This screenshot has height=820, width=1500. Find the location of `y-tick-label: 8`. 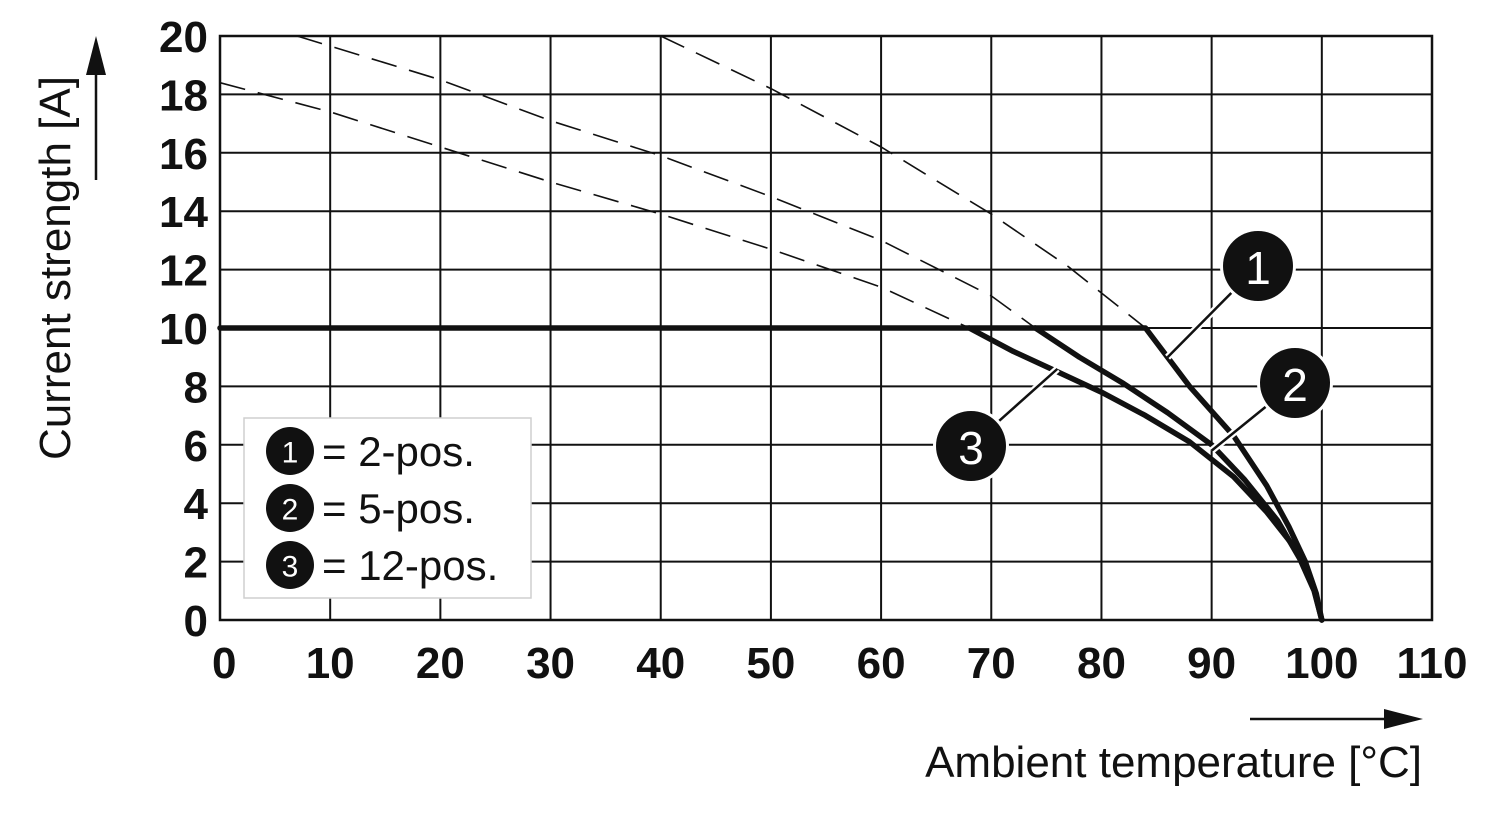

y-tick-label: 8 is located at coordinates (196, 387).